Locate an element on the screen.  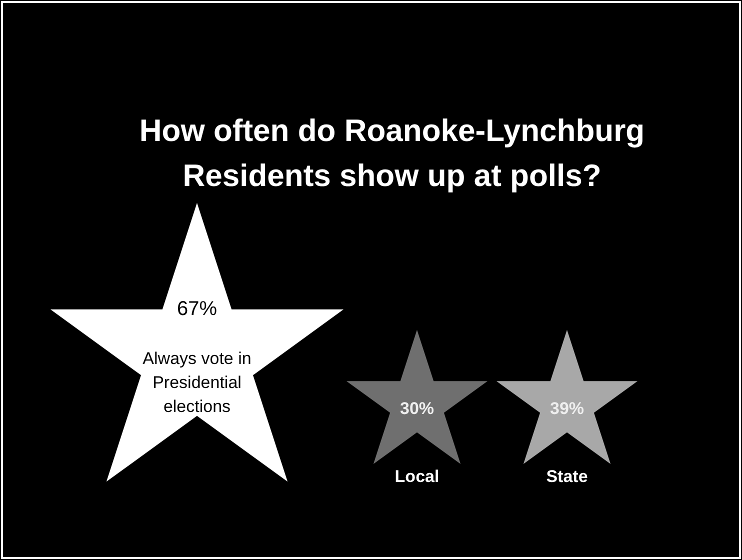
data-label: 39% is located at coordinates (567, 408).